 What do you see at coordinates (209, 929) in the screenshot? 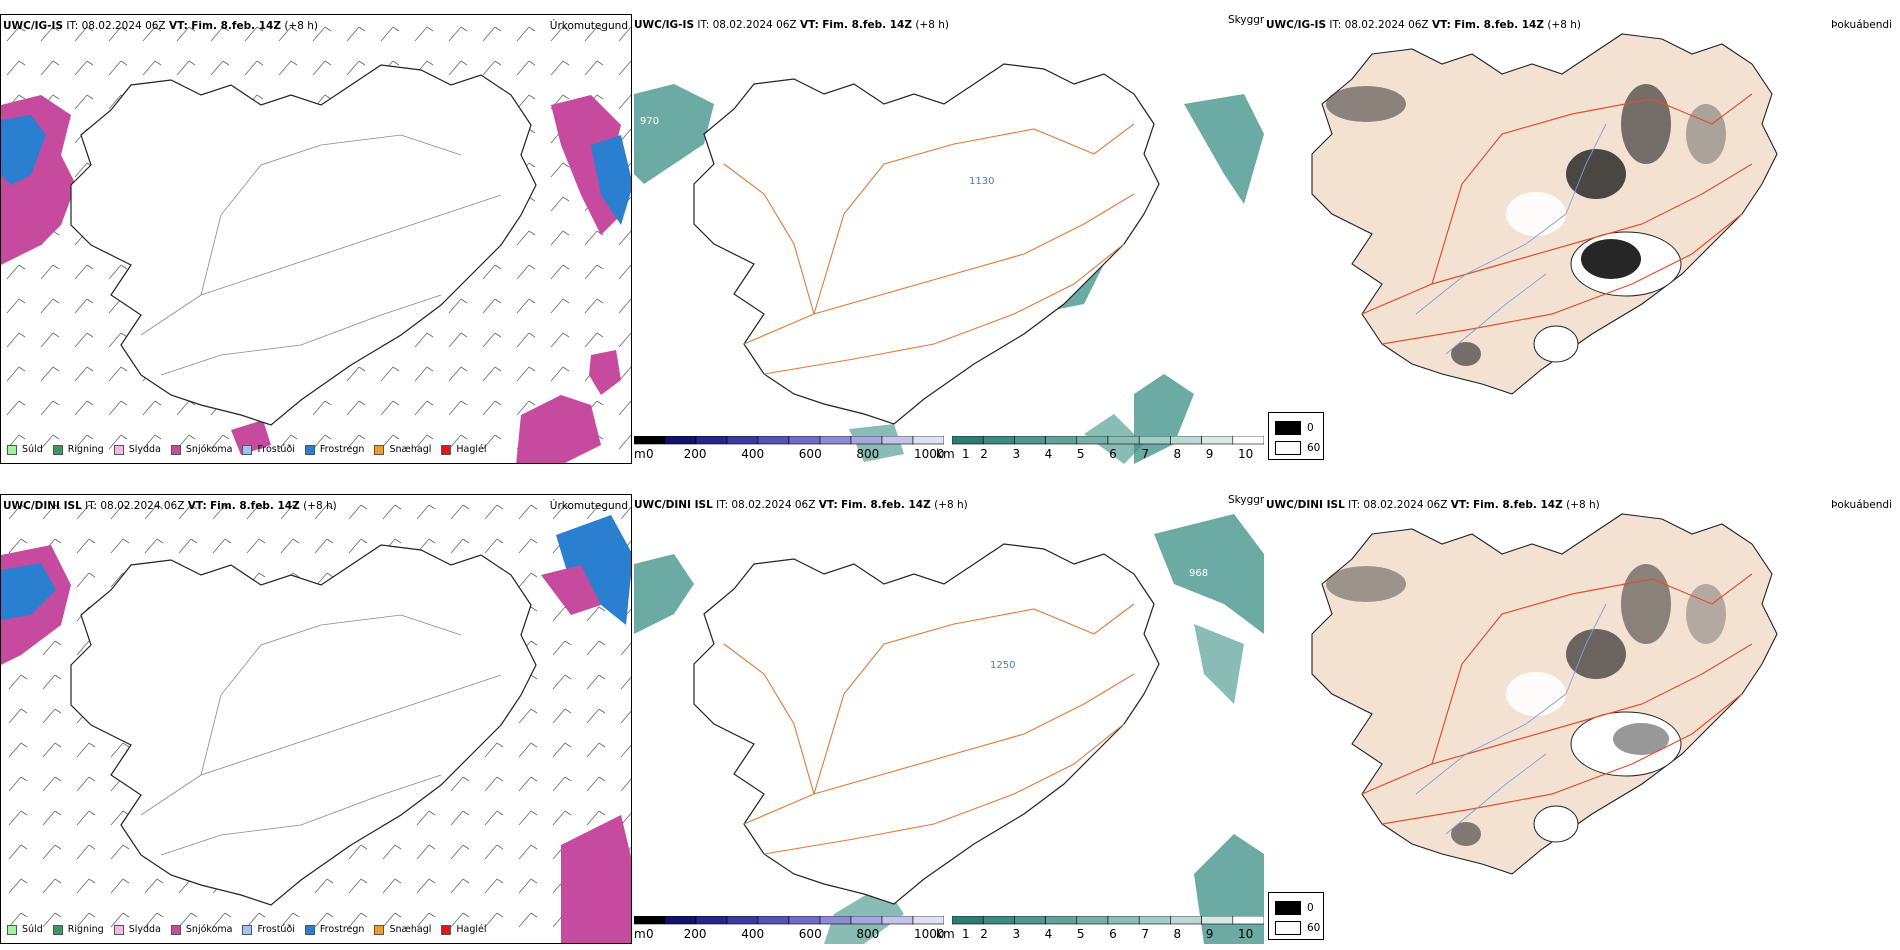
I see `precip-legend-label: Snjókoma` at bounding box center [209, 929].